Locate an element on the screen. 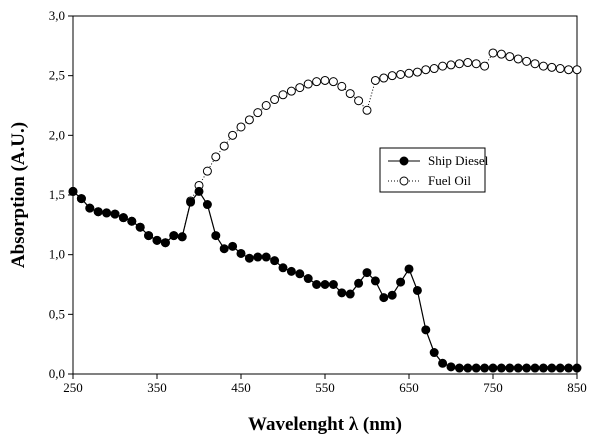  x-tick-label: 750 is located at coordinates (493, 387).